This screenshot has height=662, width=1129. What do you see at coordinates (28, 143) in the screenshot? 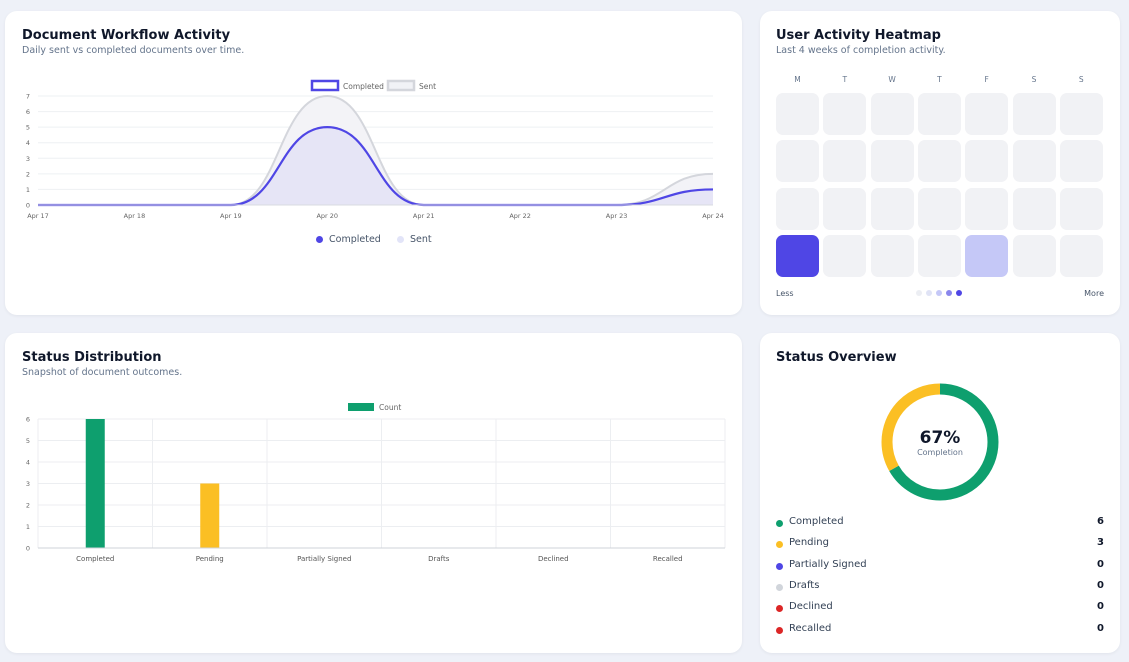
I see `y-tick-label: 4` at bounding box center [28, 143].